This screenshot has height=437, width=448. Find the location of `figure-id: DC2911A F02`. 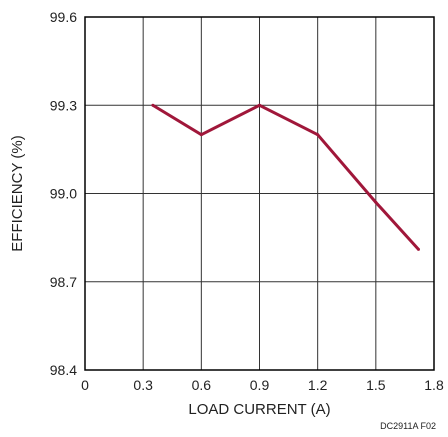

figure-id: DC2911A F02 is located at coordinates (408, 426).